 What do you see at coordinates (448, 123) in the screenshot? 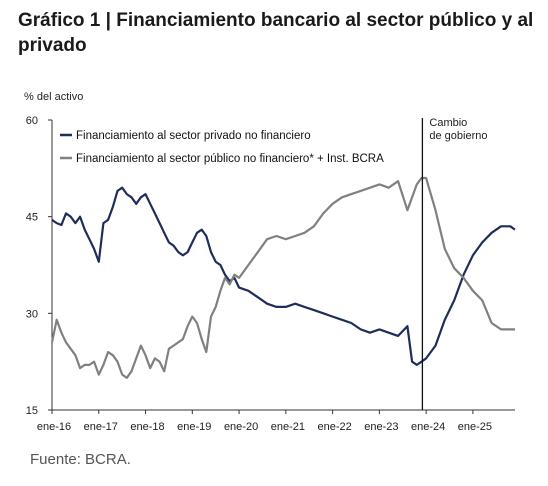
I see `annotation-label-line1: Cambio` at bounding box center [448, 123].